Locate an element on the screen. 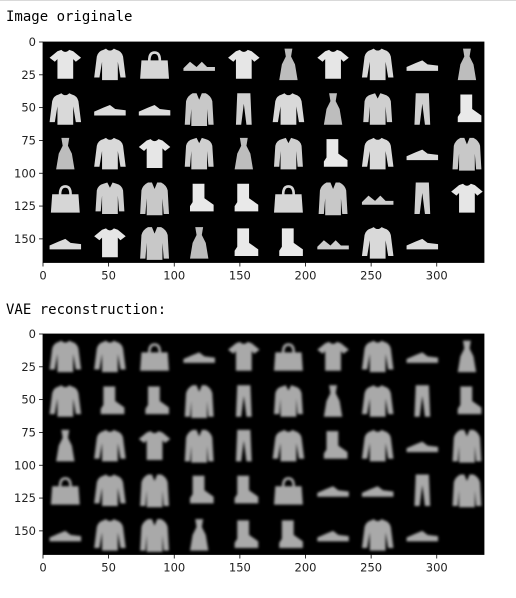  x-tick-label: 200 is located at coordinates (306, 276).